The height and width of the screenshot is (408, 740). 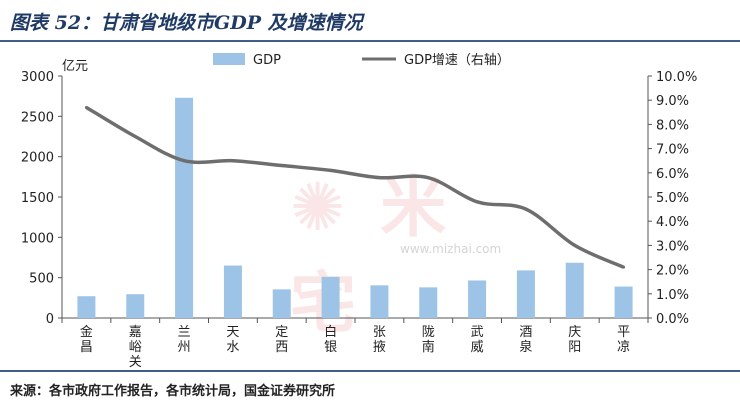 I want to click on right-tick-label: 8.0%, so click(x=672, y=125).